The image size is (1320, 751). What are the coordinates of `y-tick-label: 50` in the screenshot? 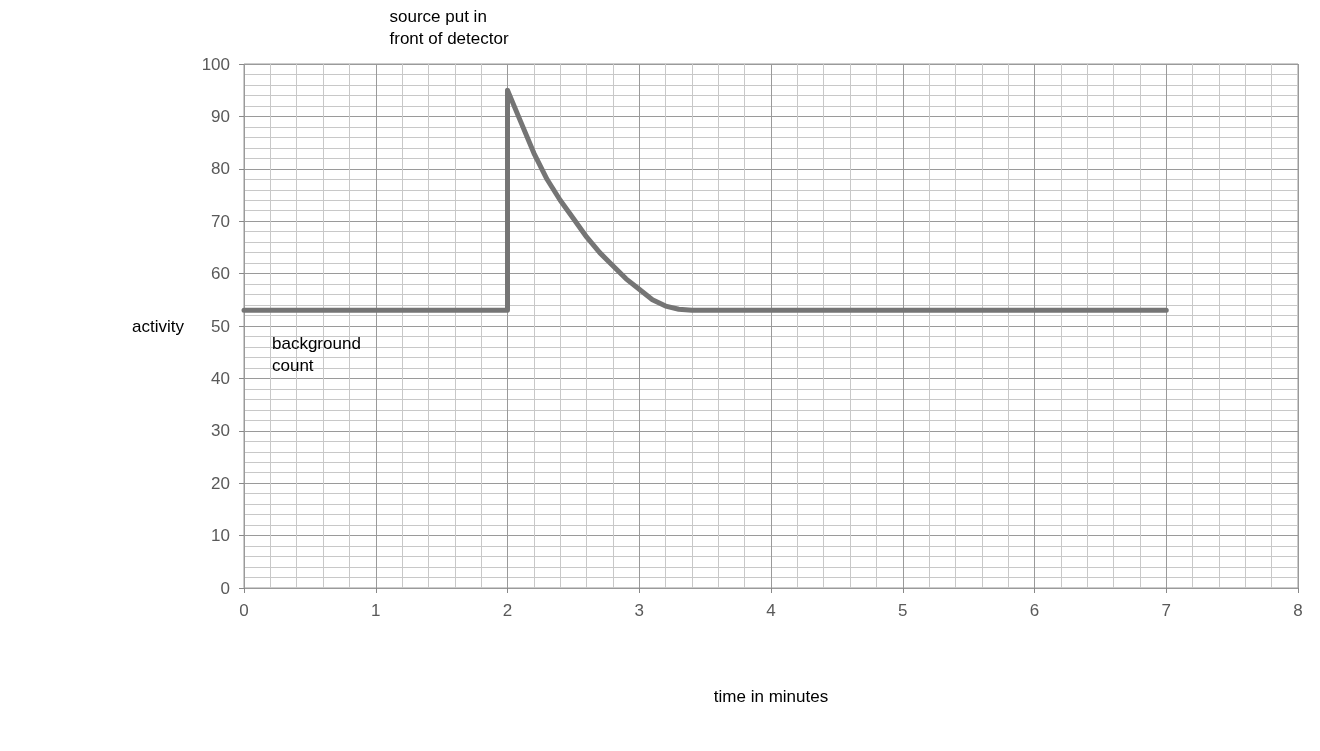 It's located at (220, 326).